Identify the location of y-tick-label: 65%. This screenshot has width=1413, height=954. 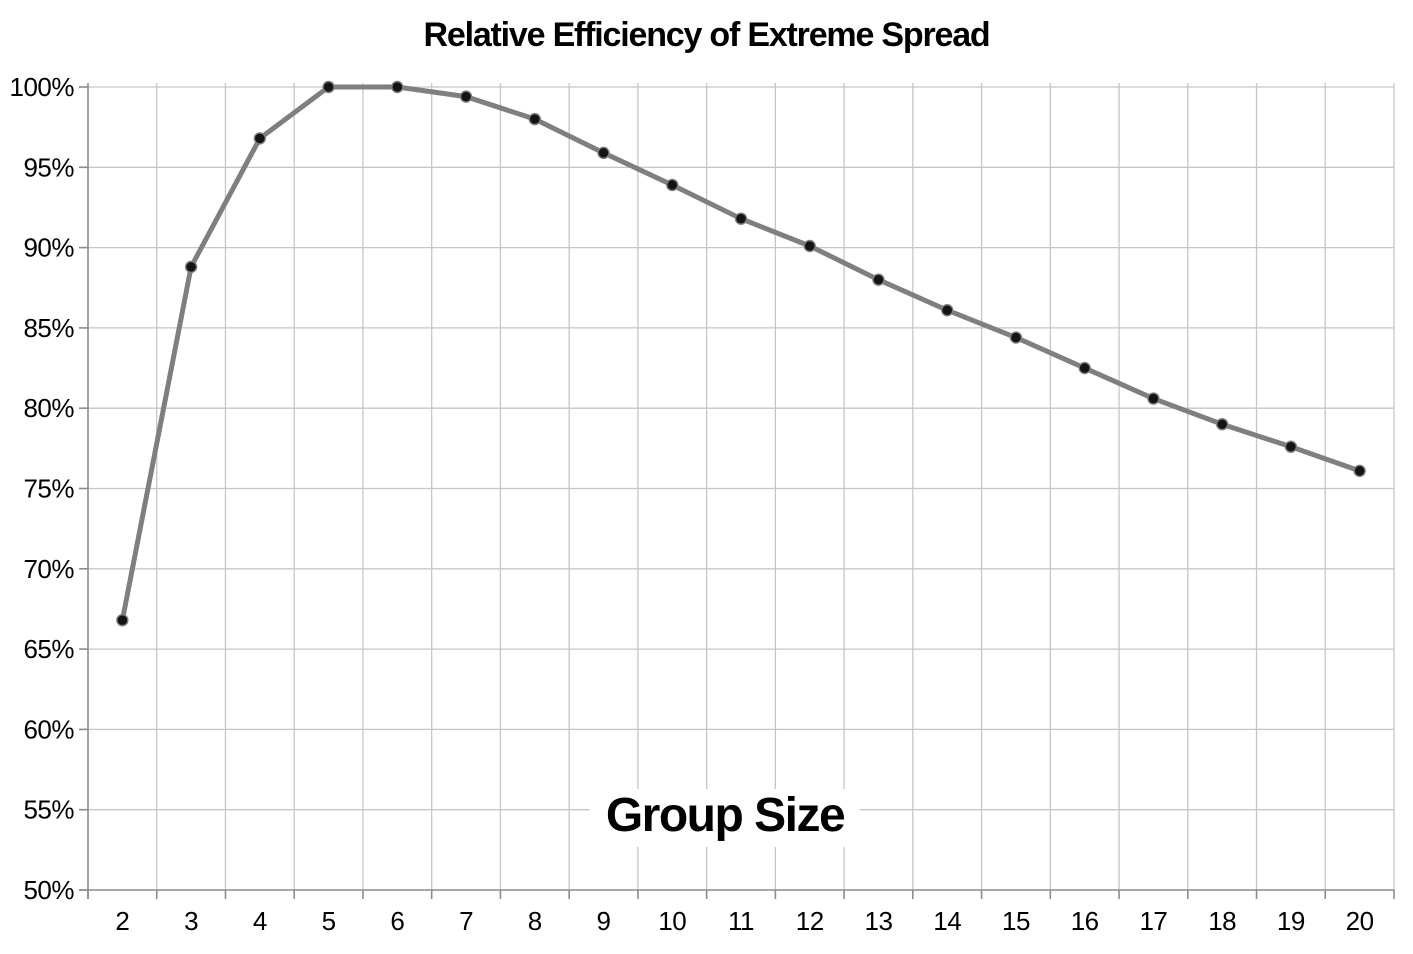
(48, 649).